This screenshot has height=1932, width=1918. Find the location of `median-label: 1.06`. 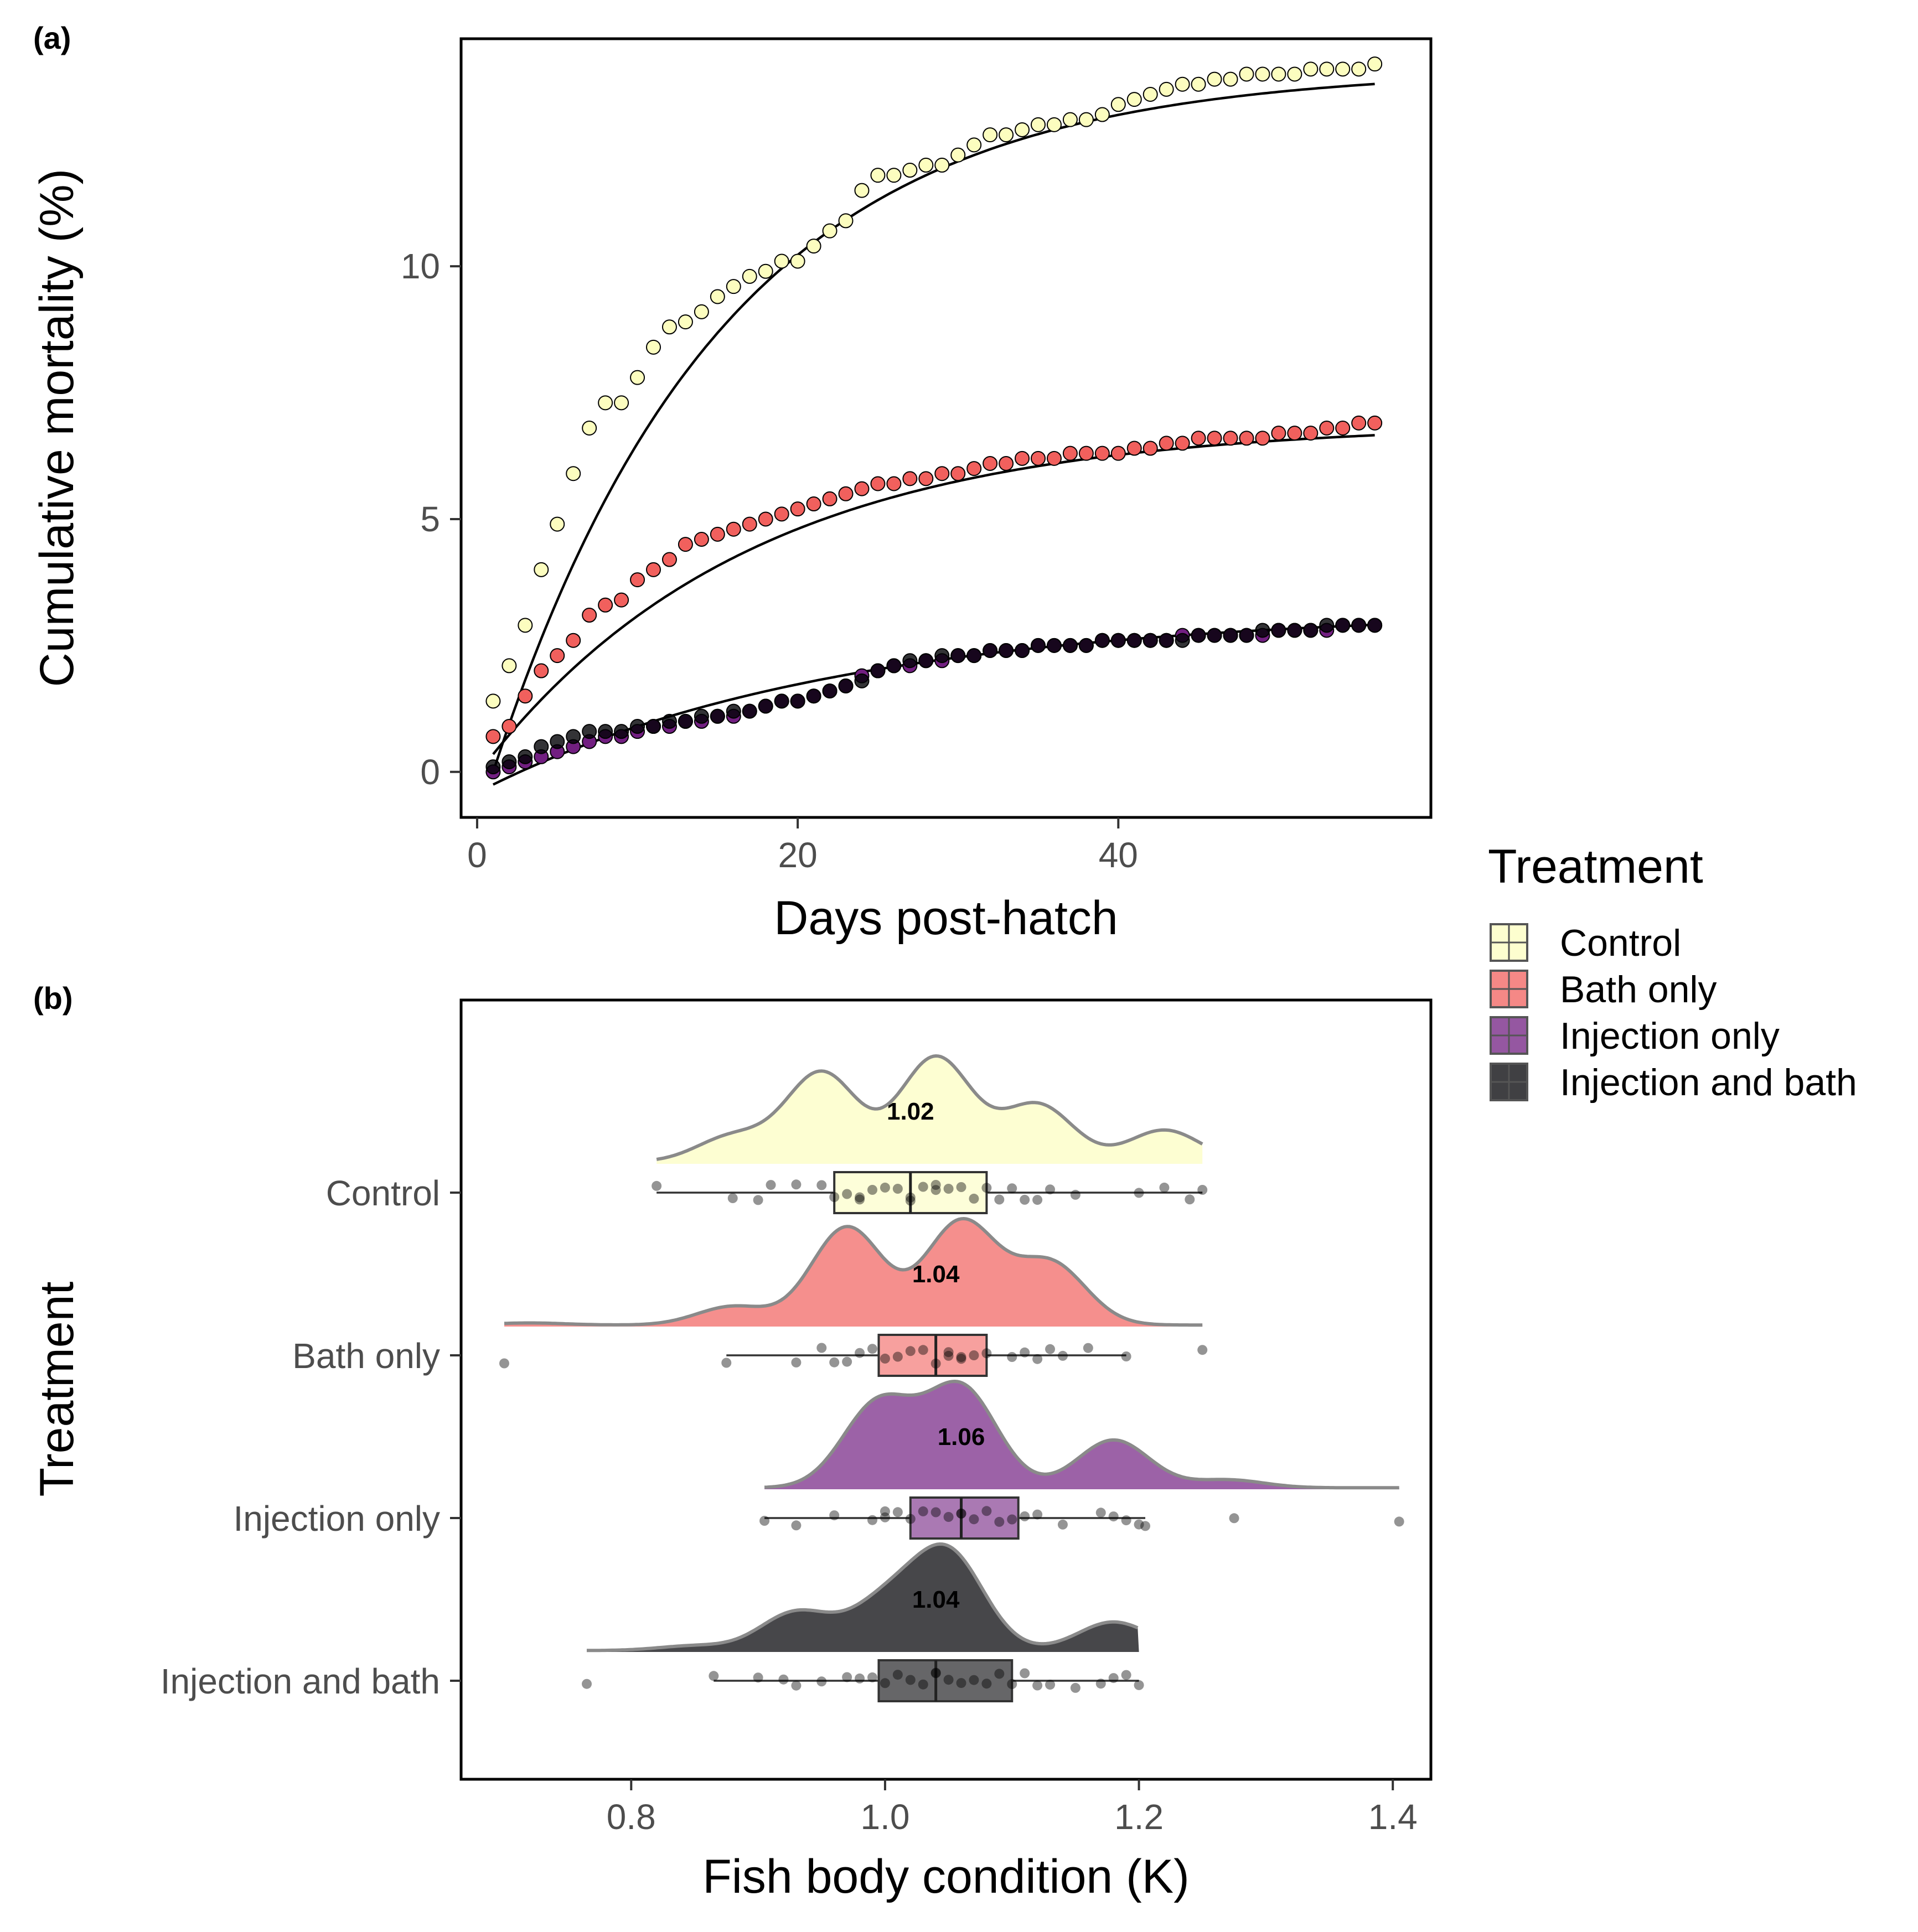

median-label: 1.06 is located at coordinates (961, 1437).